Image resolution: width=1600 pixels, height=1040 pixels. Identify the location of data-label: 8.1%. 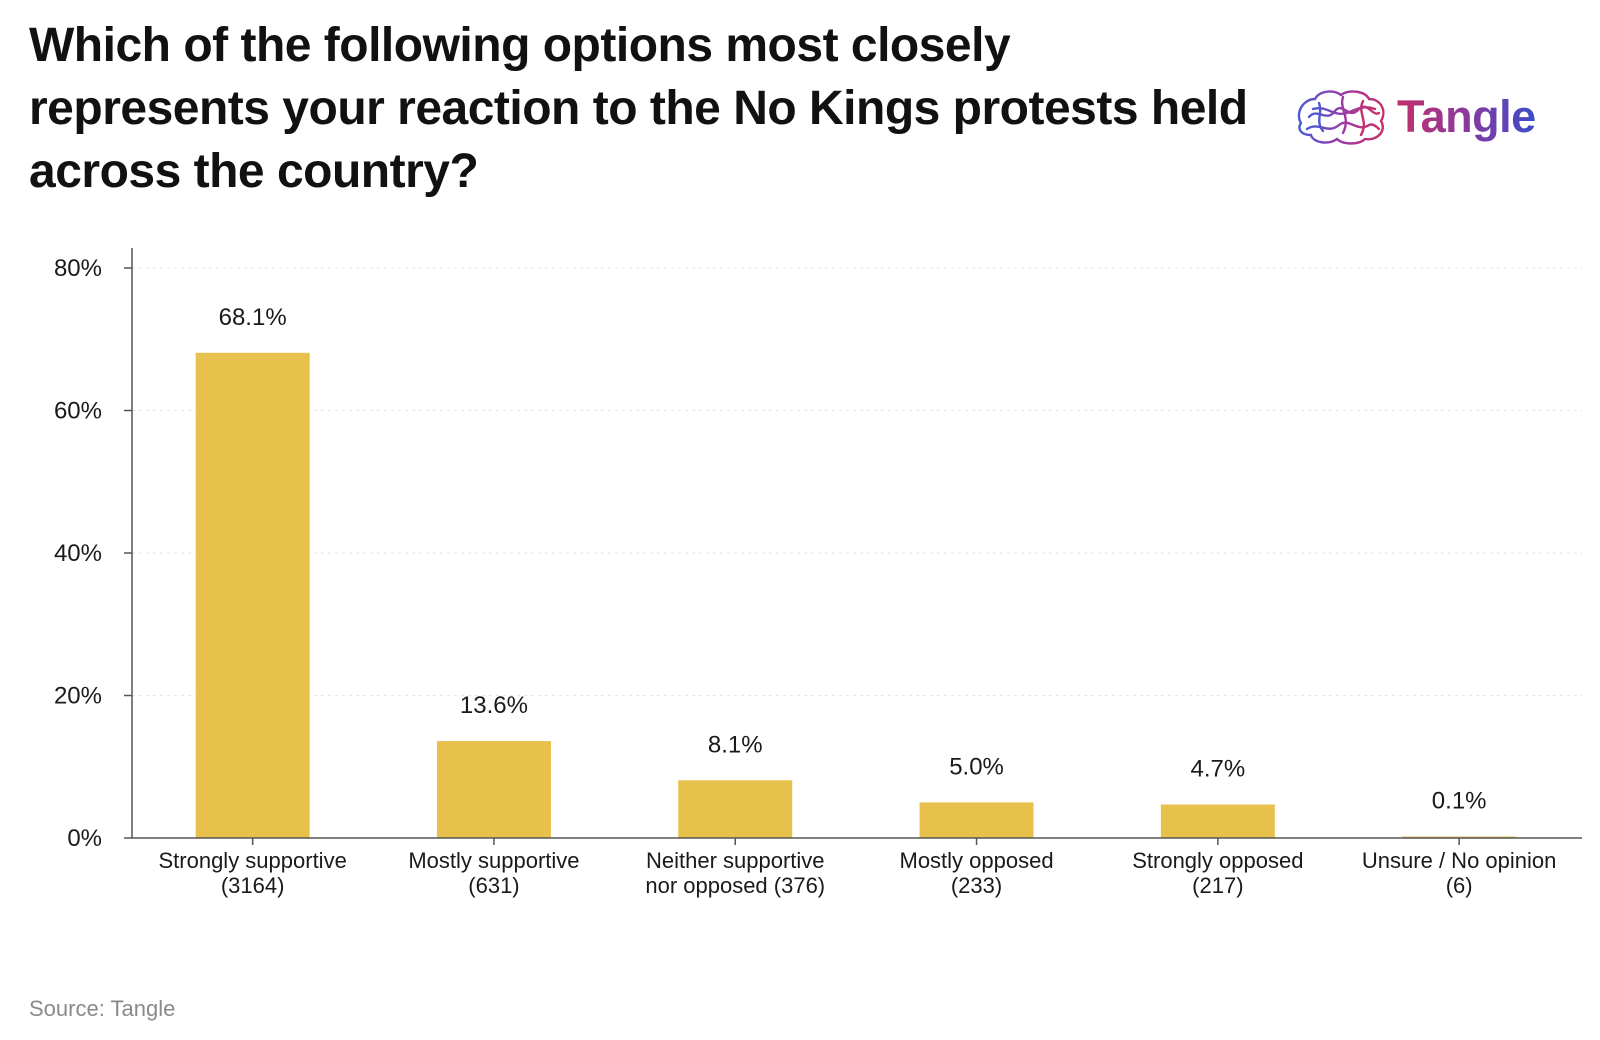
(735, 744).